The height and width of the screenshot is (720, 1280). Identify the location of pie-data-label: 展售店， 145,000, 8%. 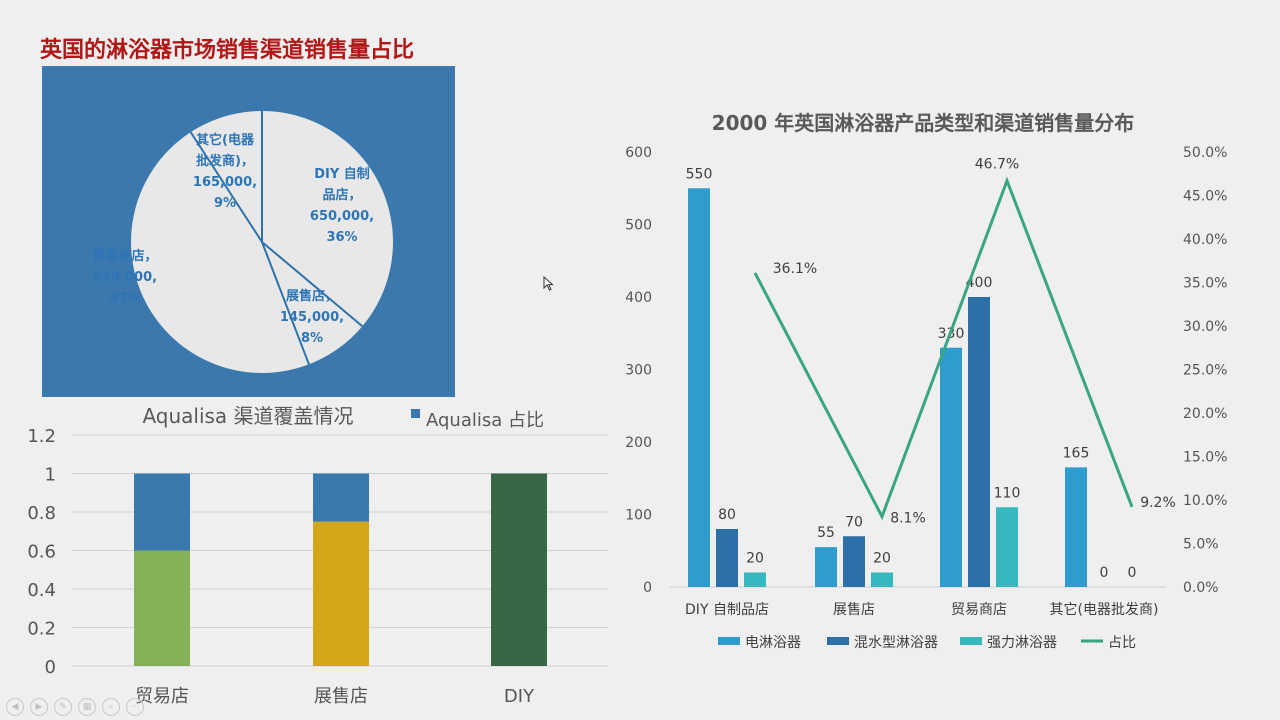
(312, 317).